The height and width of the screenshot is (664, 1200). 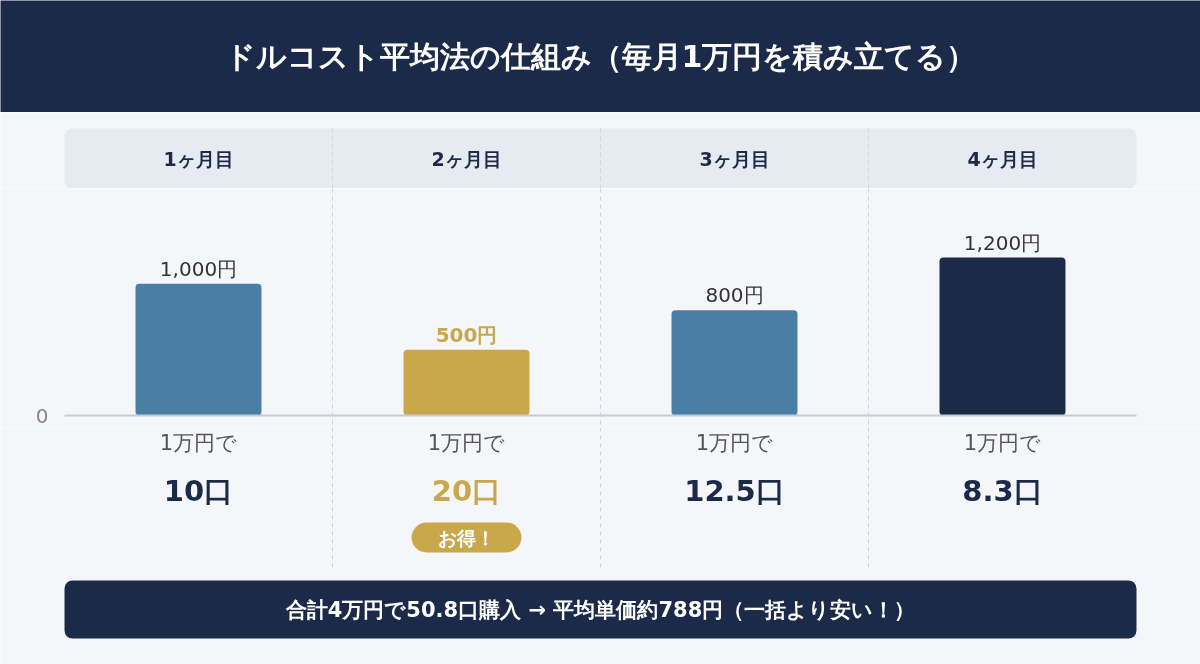 What do you see at coordinates (734, 295) in the screenshot?
I see `data-label: 800円` at bounding box center [734, 295].